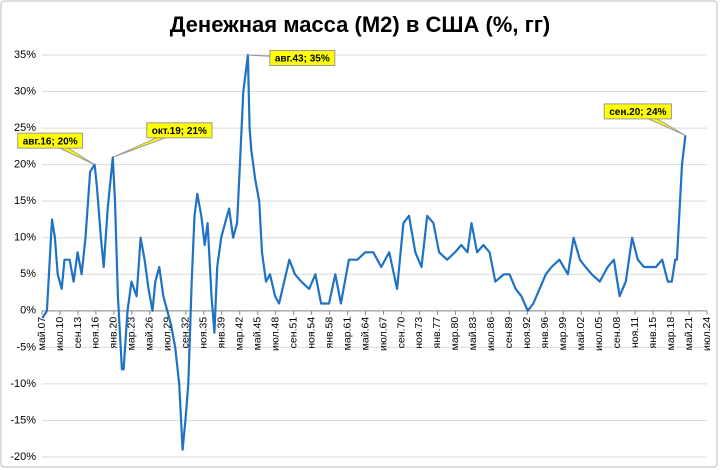 The width and height of the screenshot is (720, 470). Describe the element at coordinates (240, 334) in the screenshot. I see `x-tick-label: мар.42` at that location.